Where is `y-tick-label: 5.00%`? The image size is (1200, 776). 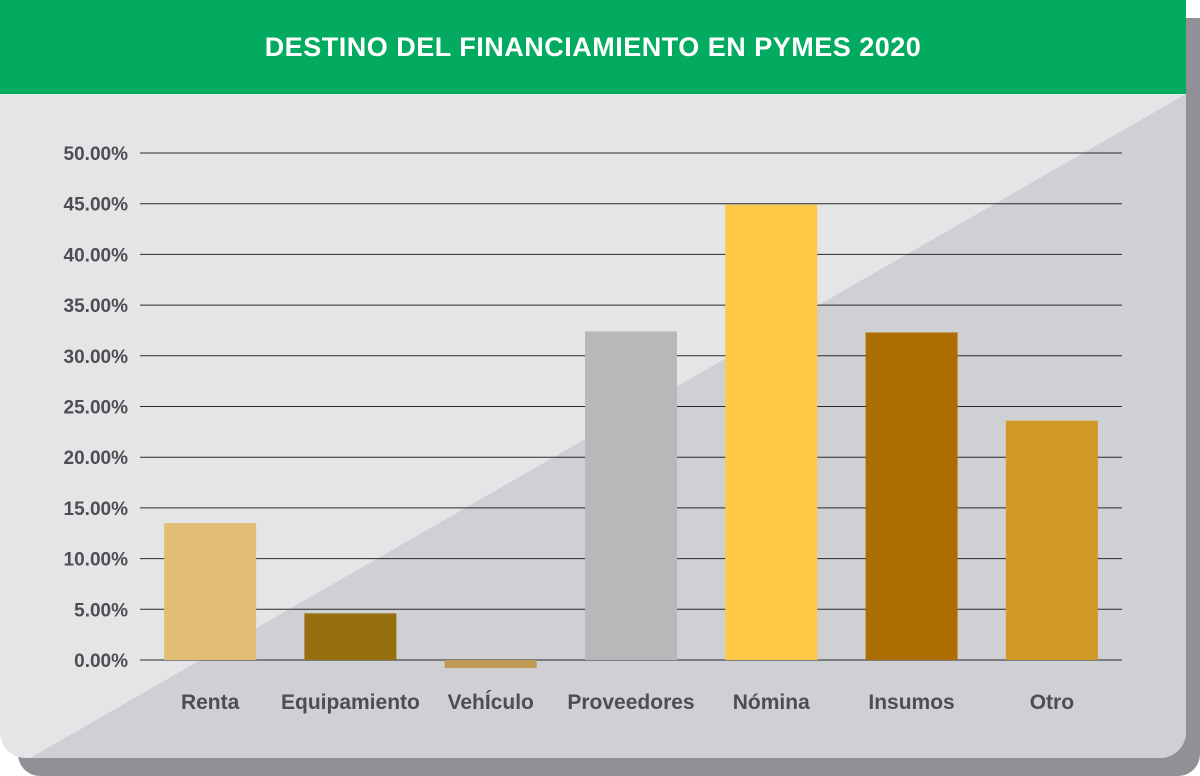
y-tick-label: 5.00% is located at coordinates (101, 610).